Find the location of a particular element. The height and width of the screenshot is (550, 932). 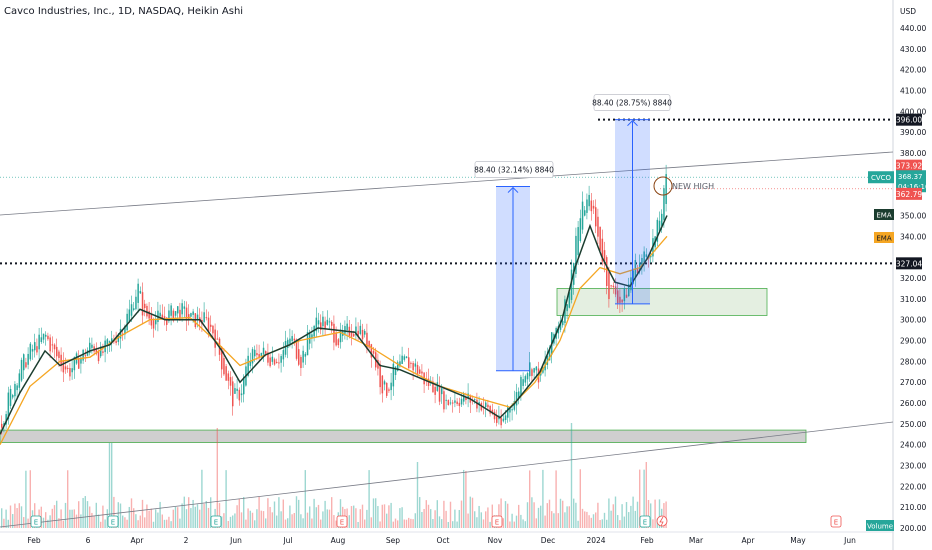

ema-fast-label: EMA is located at coordinates (883, 216).